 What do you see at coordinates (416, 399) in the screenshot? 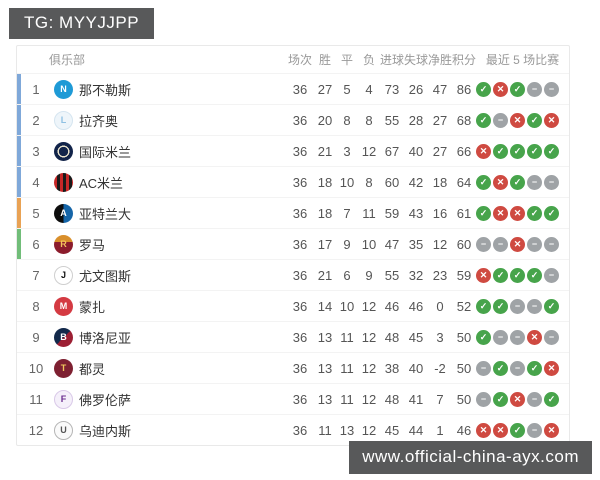
I see `stat-goals-against: 41` at bounding box center [416, 399].